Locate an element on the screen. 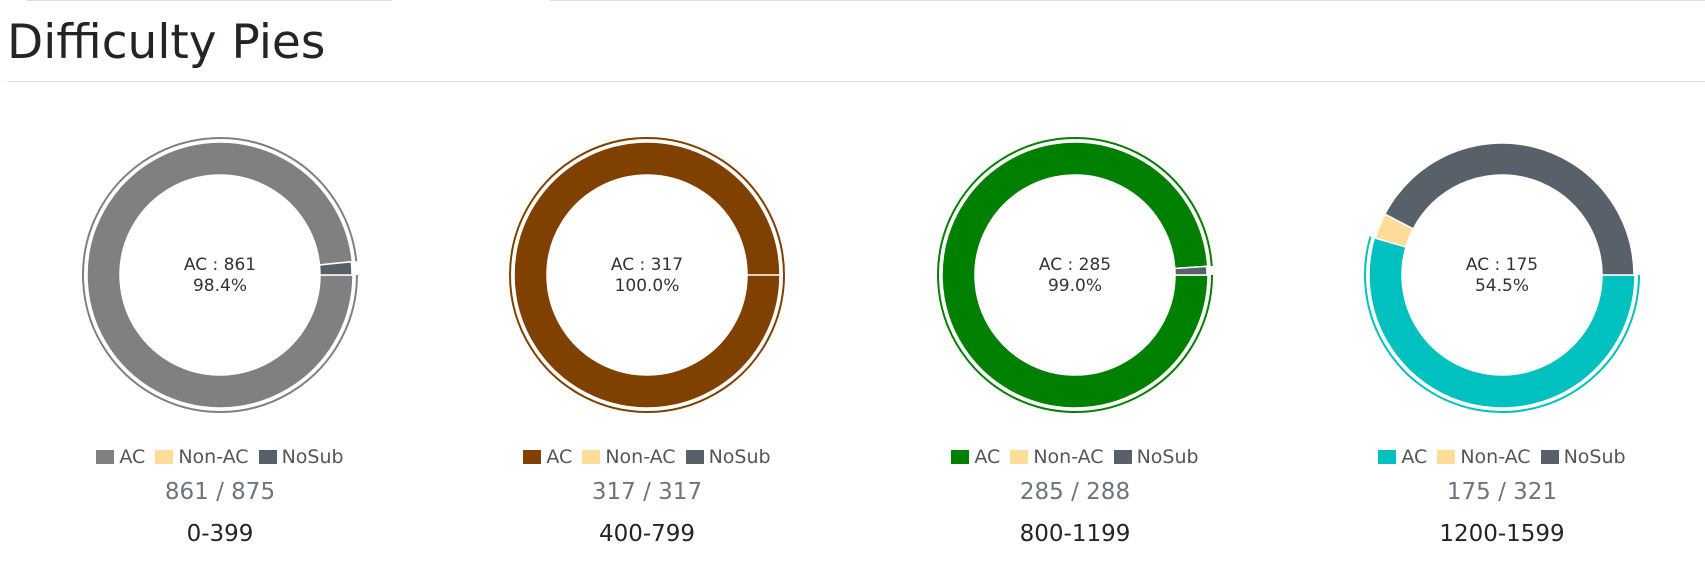  pie-center-label: AC : 317 100.0% is located at coordinates (647, 276).